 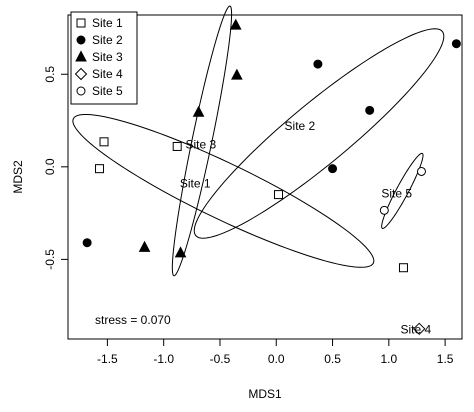 What do you see at coordinates (133, 320) in the screenshot?
I see `stress-annotation: stress = 0.070` at bounding box center [133, 320].